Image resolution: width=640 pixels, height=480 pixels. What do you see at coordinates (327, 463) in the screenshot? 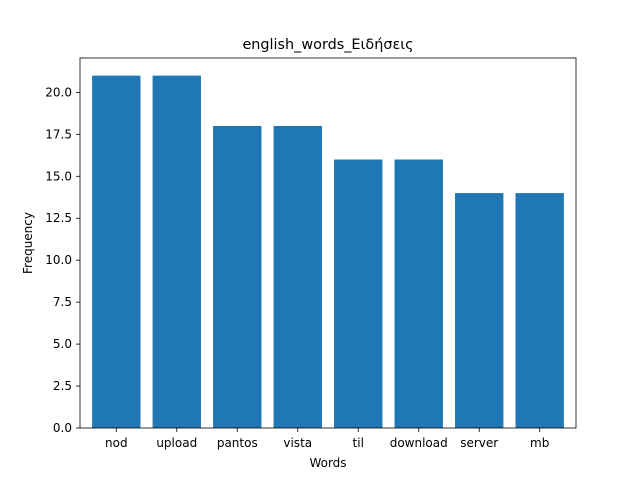
I see `x-axis-label: Words` at bounding box center [327, 463].